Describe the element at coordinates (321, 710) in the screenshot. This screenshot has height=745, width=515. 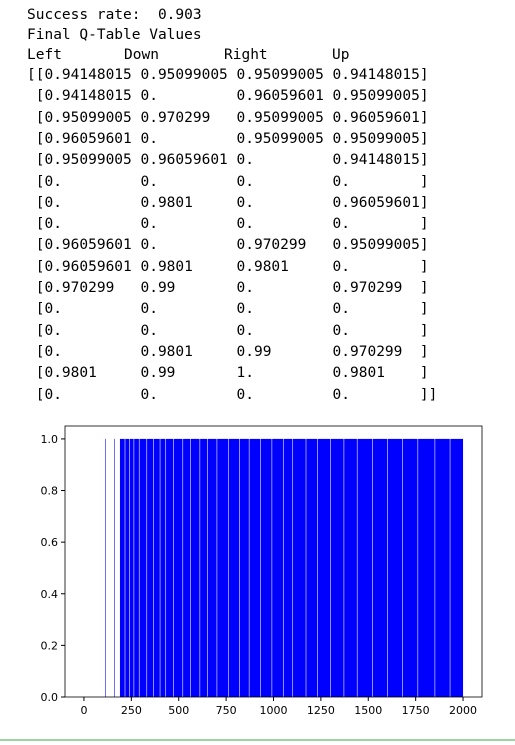
I see `x-tick-label: 1250` at that location.